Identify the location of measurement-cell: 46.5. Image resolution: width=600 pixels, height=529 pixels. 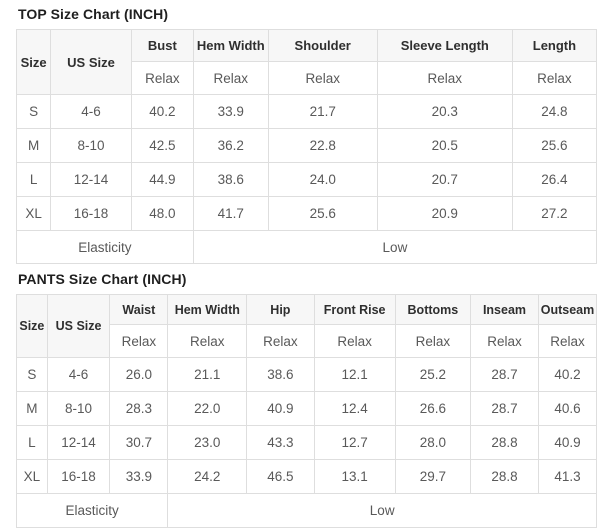
(280, 476).